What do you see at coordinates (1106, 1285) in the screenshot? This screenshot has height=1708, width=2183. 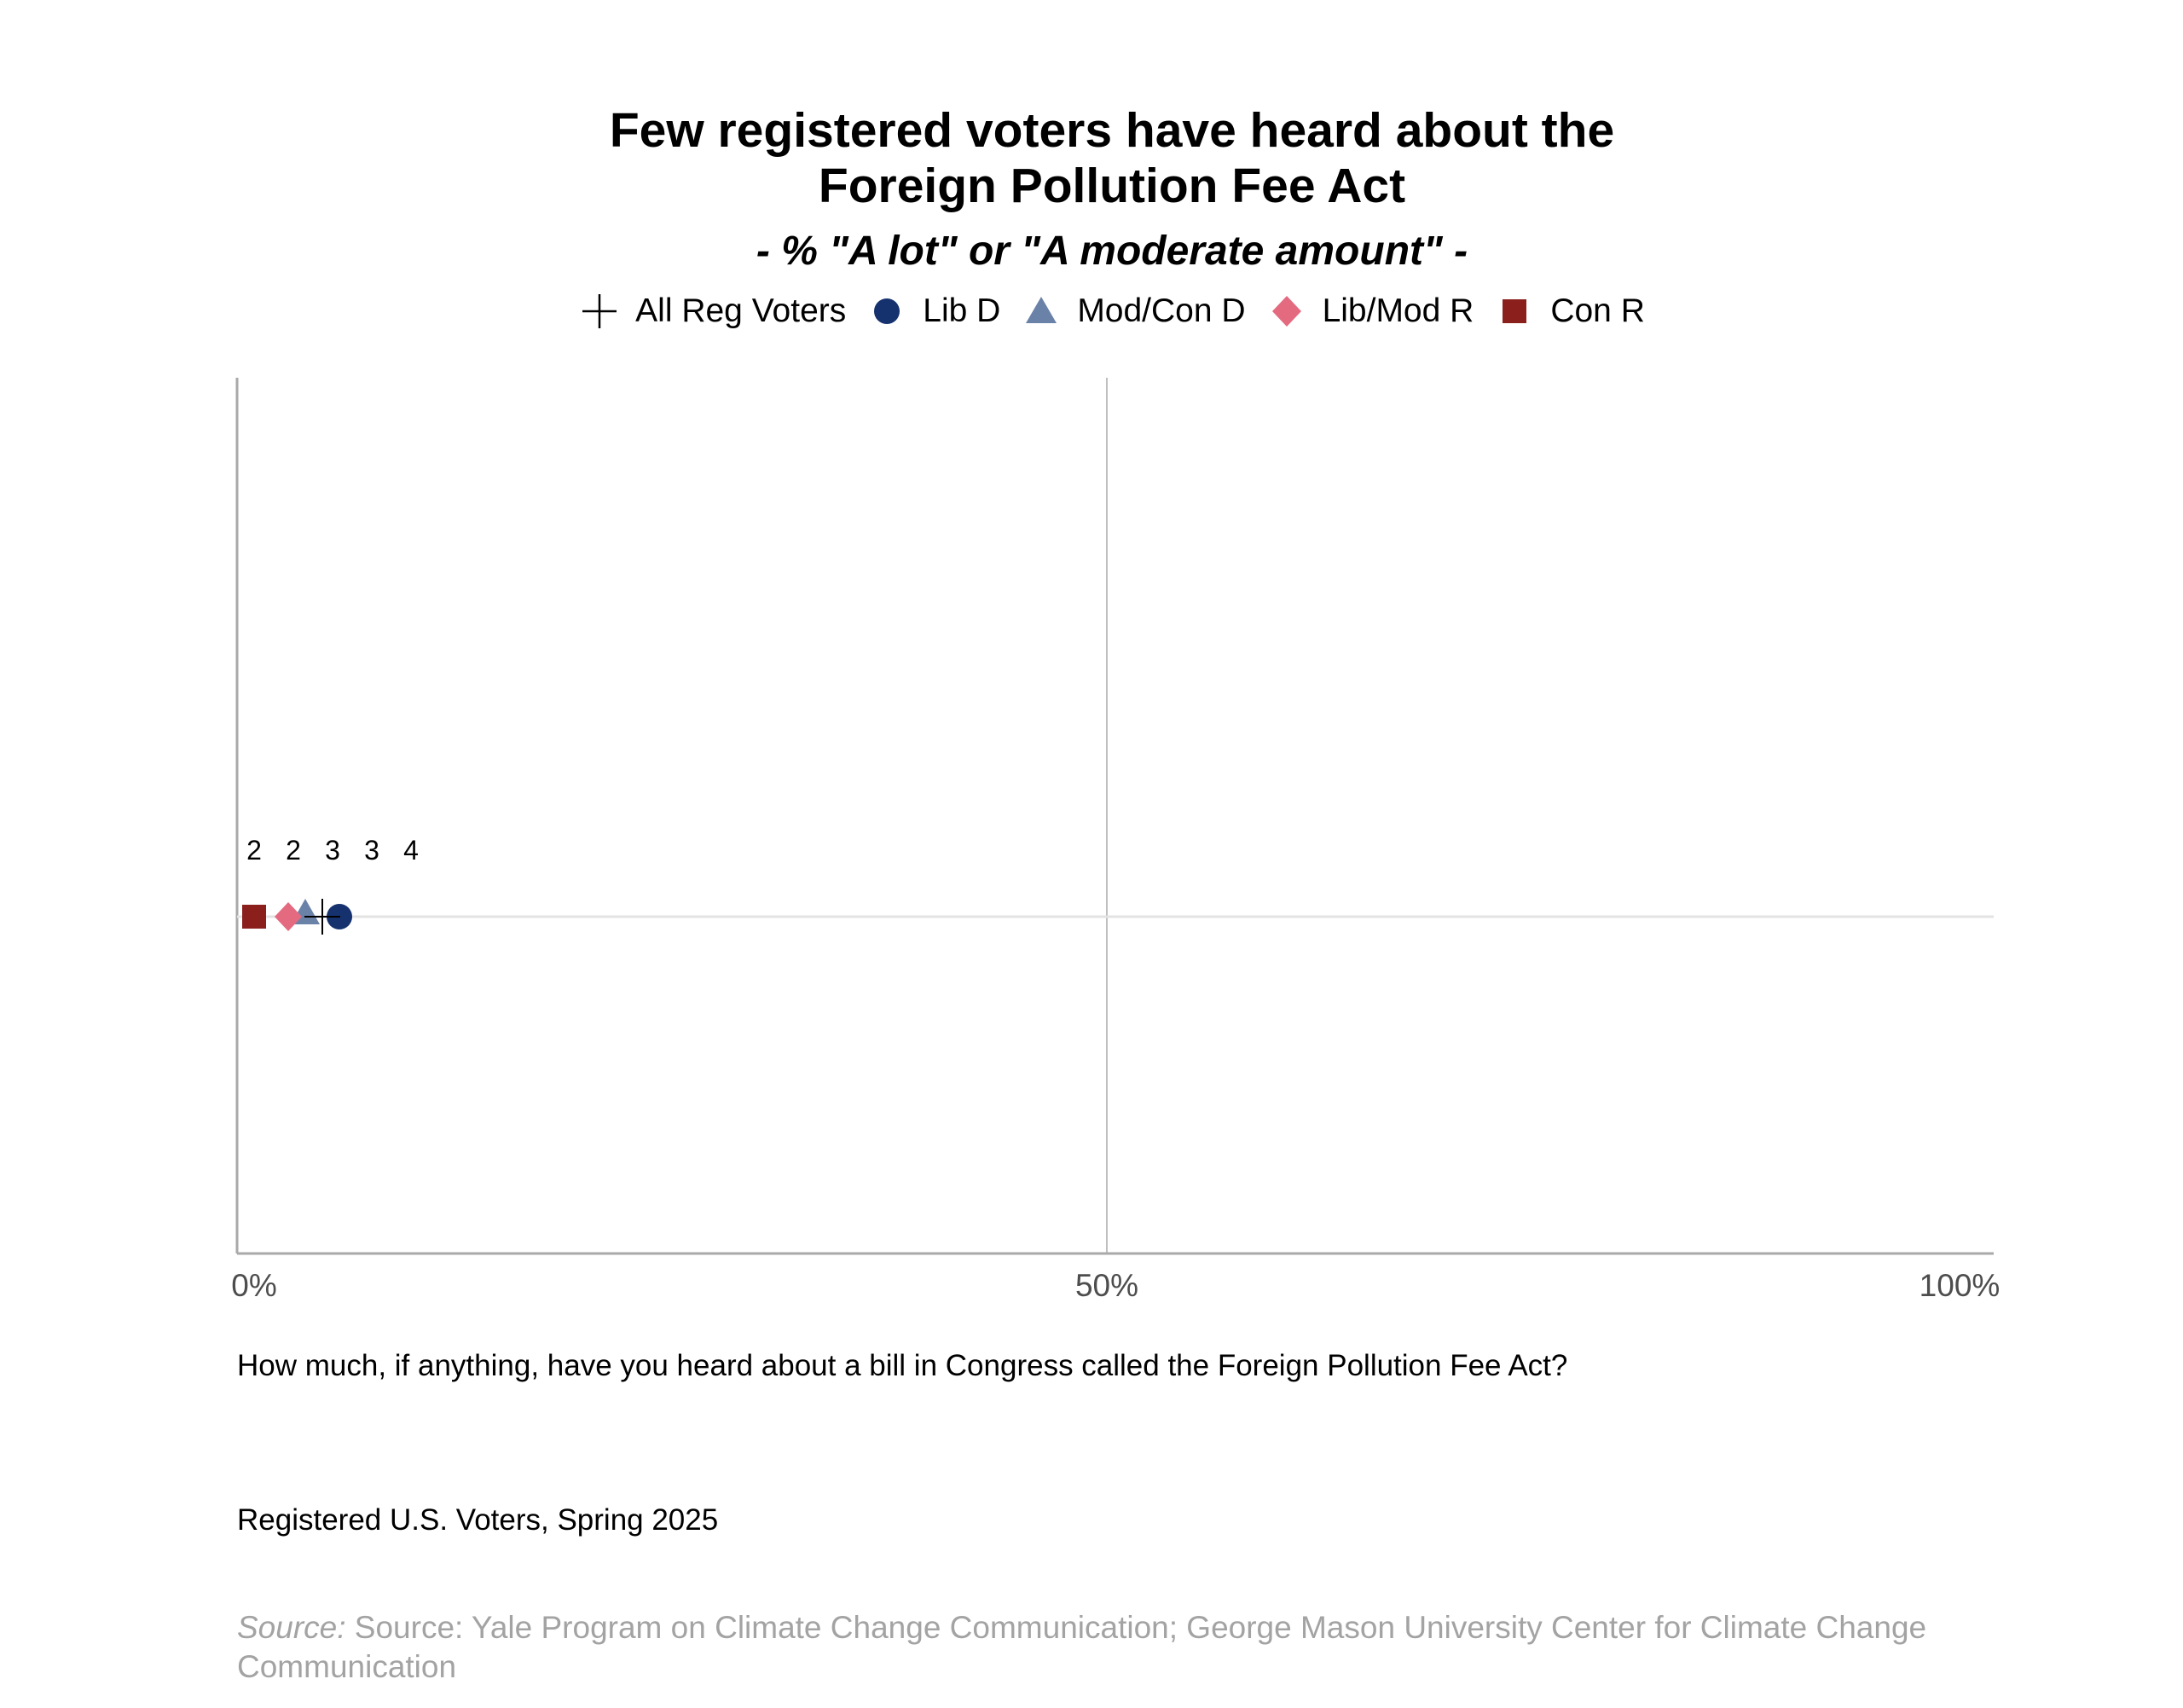 I see `x-tick-label: 50%` at bounding box center [1106, 1285].